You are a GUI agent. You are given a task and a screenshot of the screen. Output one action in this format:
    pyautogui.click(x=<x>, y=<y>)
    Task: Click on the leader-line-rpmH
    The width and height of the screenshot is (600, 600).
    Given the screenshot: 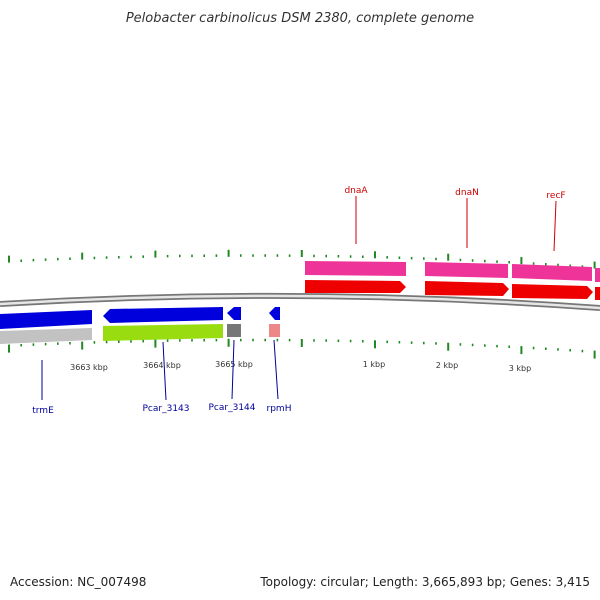 What is the action you would take?
    pyautogui.click(x=276, y=369)
    